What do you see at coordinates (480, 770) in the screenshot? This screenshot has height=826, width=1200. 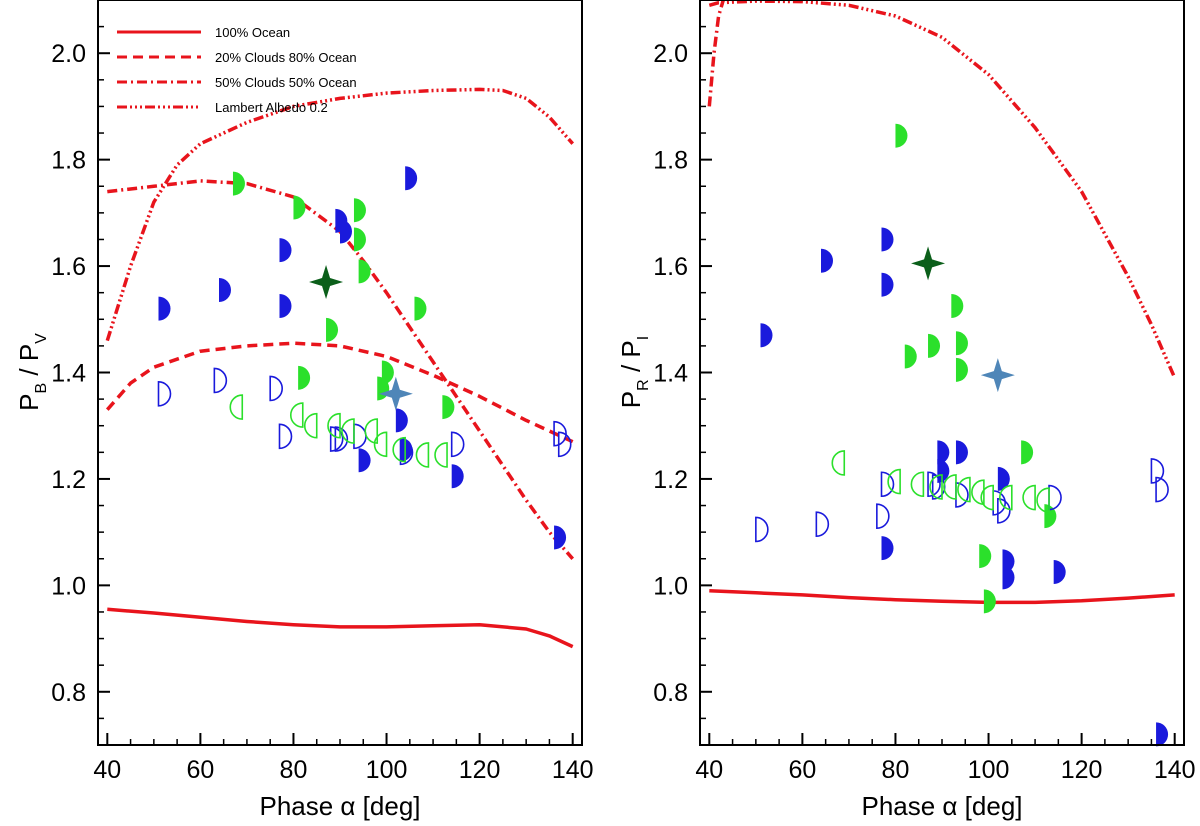 I see `left-x-tick-label: 120` at bounding box center [480, 770].